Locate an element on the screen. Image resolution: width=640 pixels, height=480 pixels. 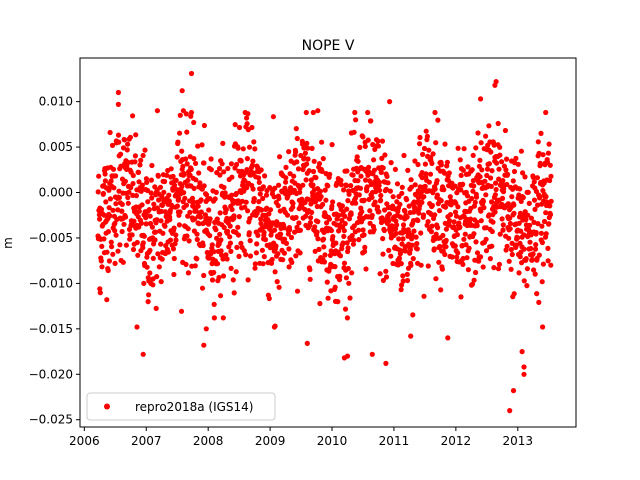
y-tick-label: 0.010 is located at coordinates (56, 102).